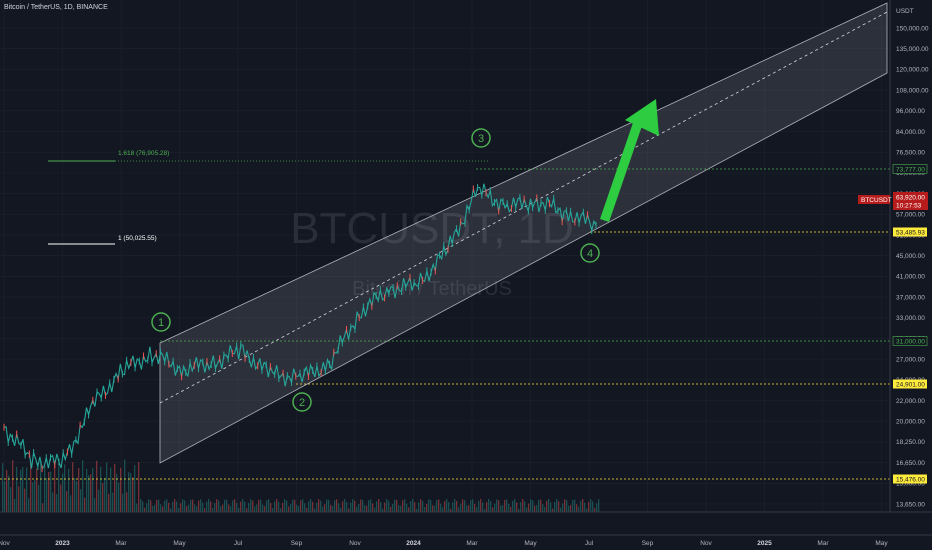 The width and height of the screenshot is (932, 550). What do you see at coordinates (481, 139) in the screenshot?
I see `wave-3-label: 3` at bounding box center [481, 139].